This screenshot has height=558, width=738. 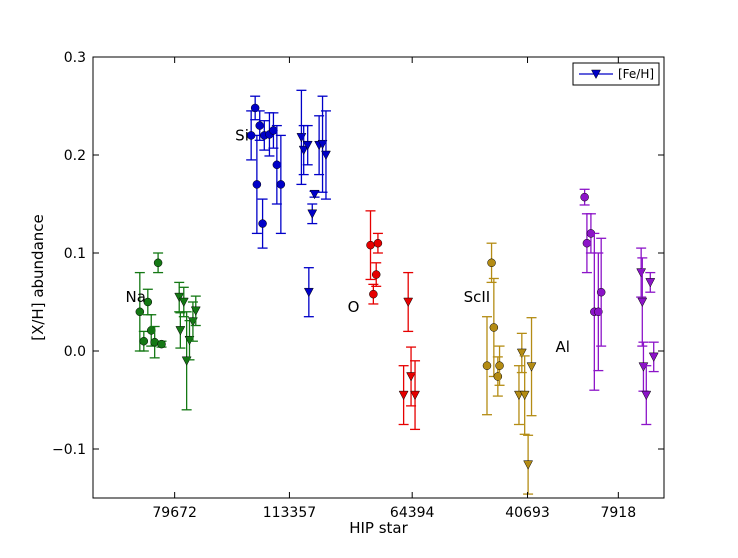 What do you see at coordinates (75, 254) in the screenshot?
I see `y-tick-label: 0.1` at bounding box center [75, 254].